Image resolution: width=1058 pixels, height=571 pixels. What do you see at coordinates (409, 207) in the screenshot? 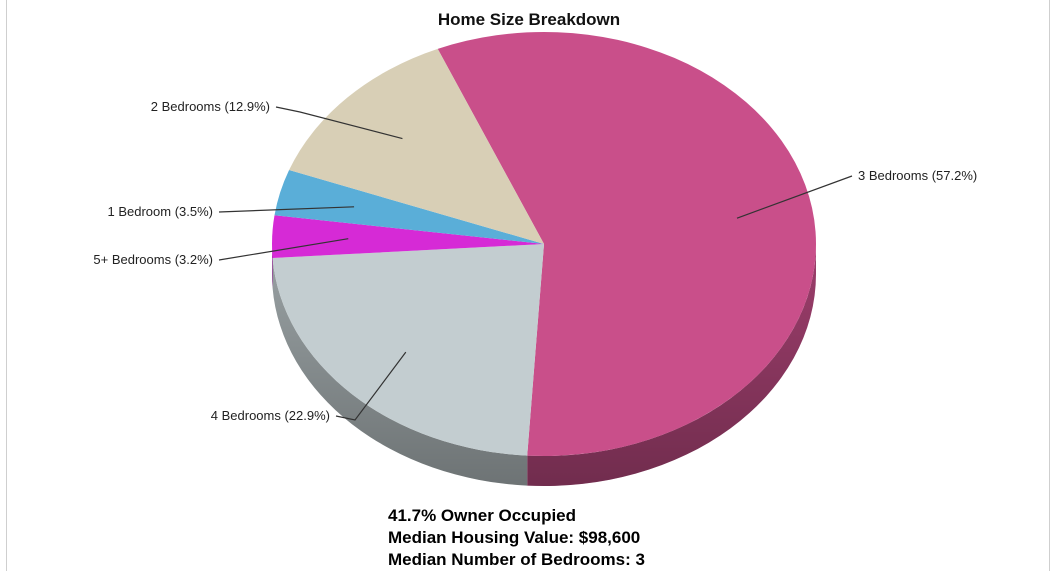
I see `pie-slice-1-bedroom` at bounding box center [409, 207].